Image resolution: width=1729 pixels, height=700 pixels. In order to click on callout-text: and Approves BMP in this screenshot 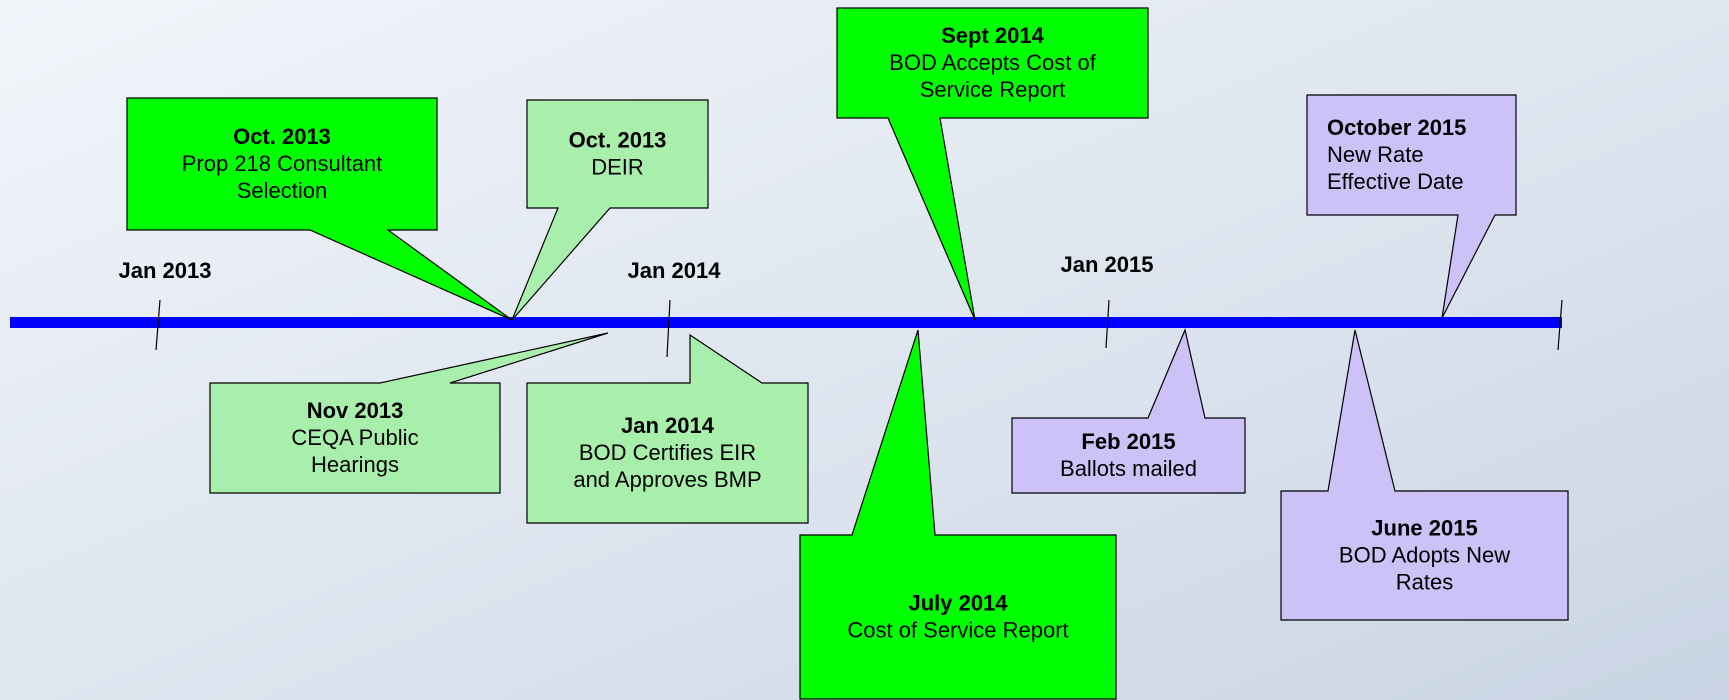, I will do `click(667, 479)`.